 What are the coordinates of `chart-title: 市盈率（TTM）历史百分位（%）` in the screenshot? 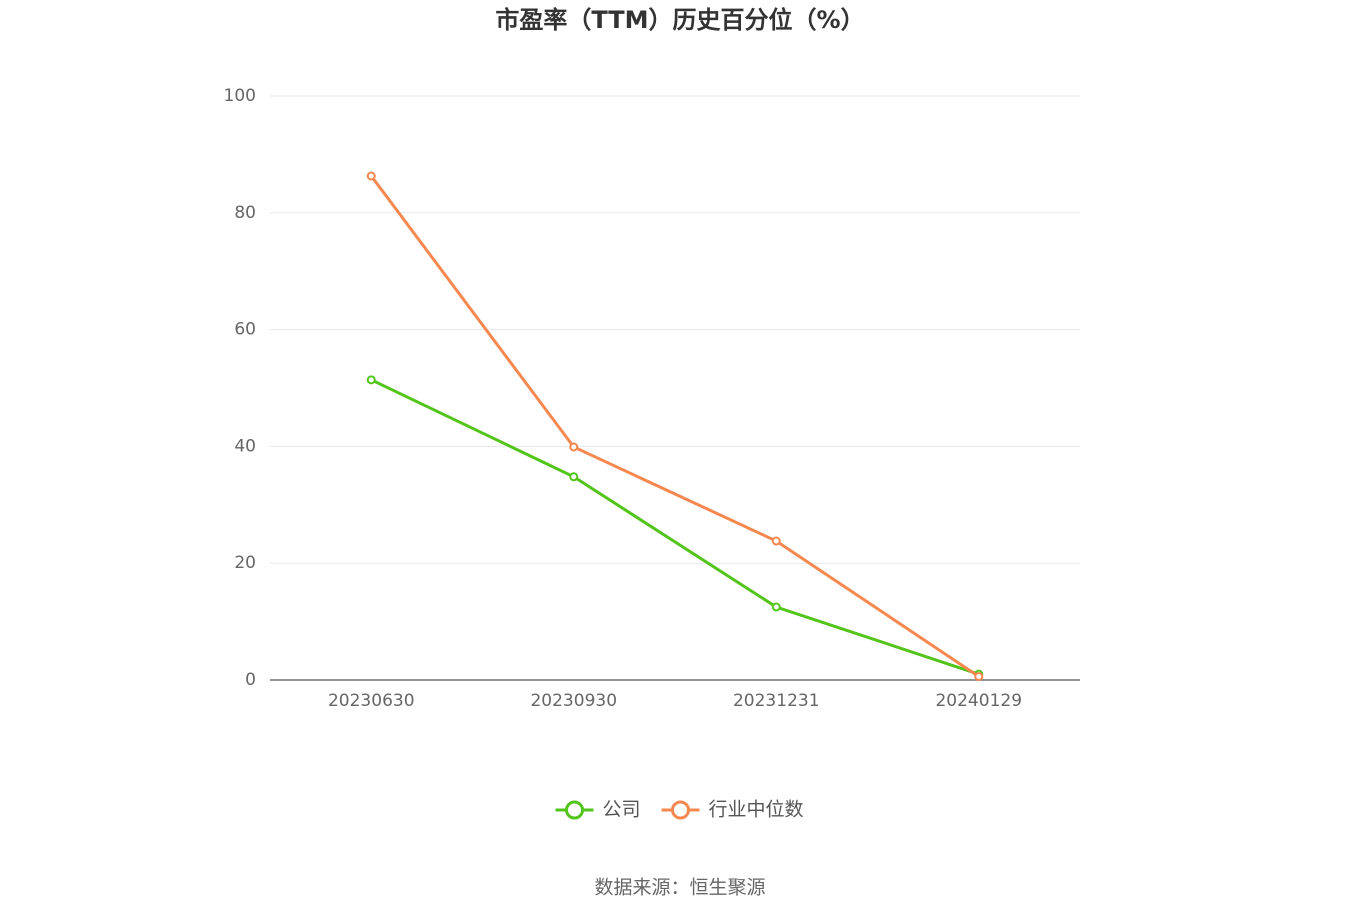 It's located at (679, 20).